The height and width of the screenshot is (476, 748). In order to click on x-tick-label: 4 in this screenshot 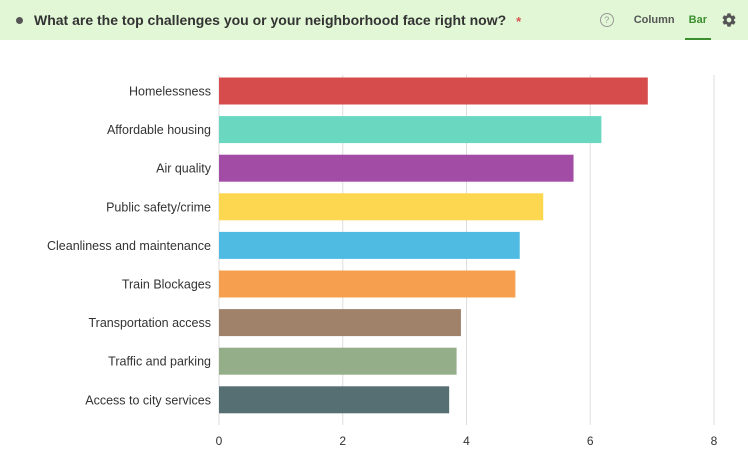, I will do `click(466, 441)`.